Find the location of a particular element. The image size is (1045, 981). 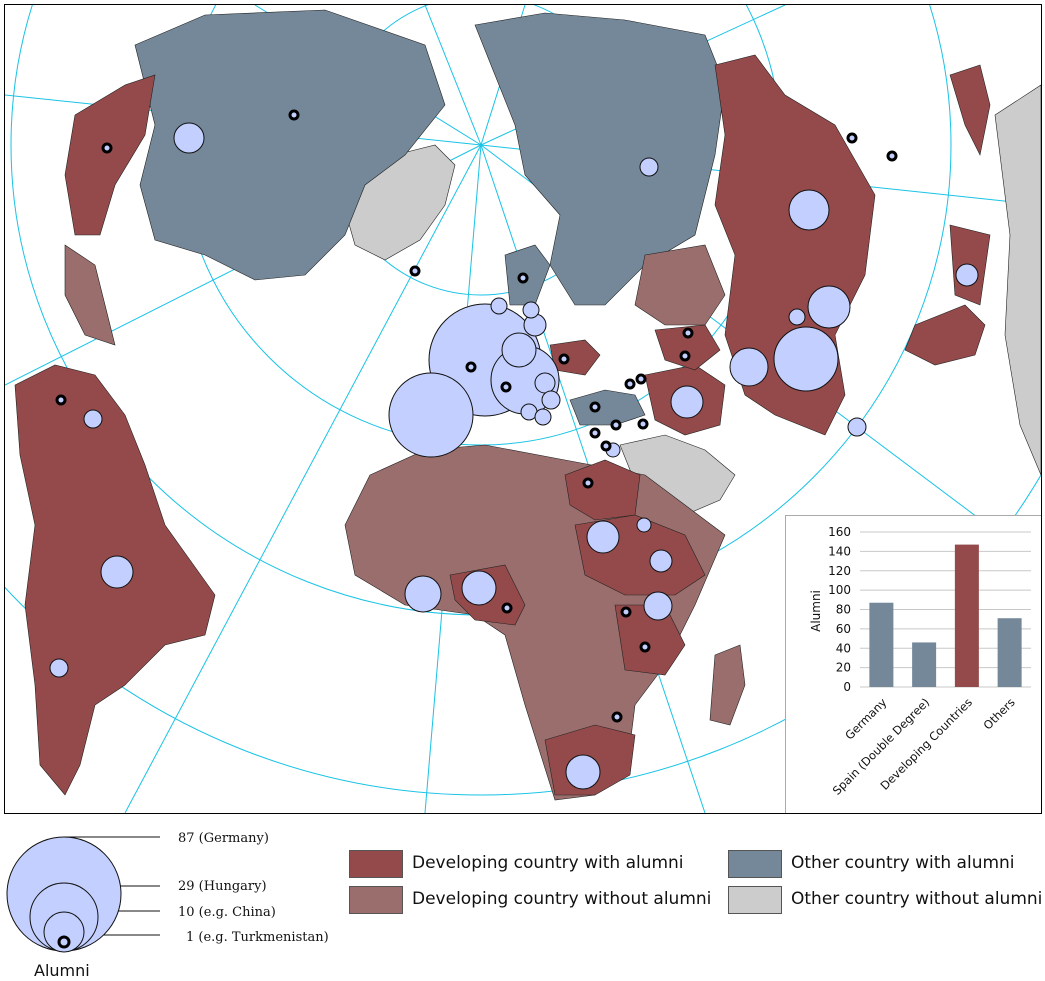

bar-chart-y-ticks: 0 20 40 60 80 100 120 140 160 is located at coordinates (839, 609).